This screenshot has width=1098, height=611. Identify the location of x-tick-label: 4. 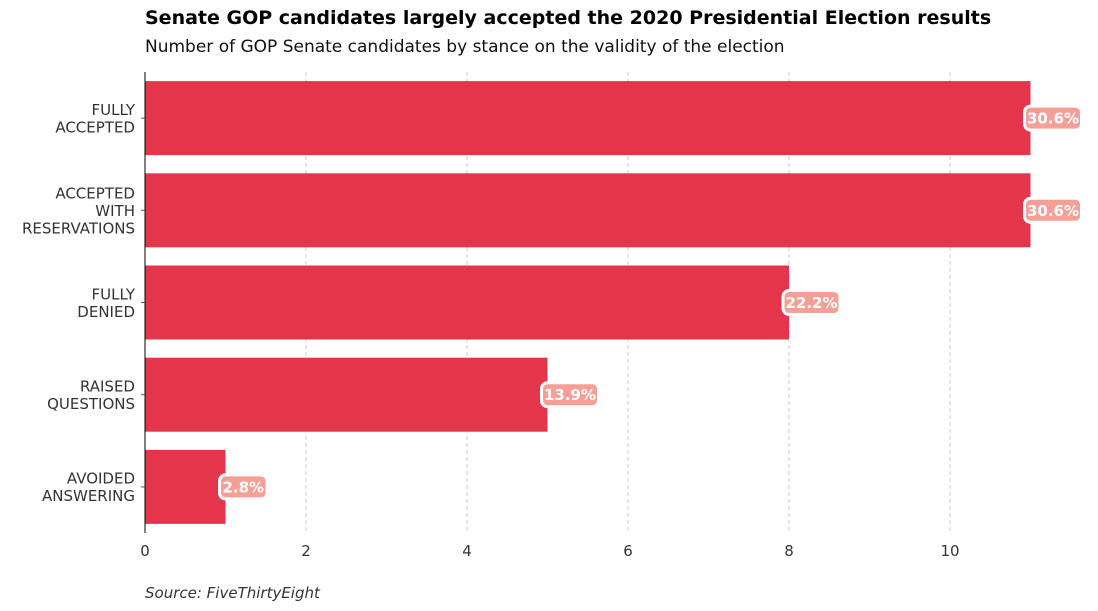
(467, 551).